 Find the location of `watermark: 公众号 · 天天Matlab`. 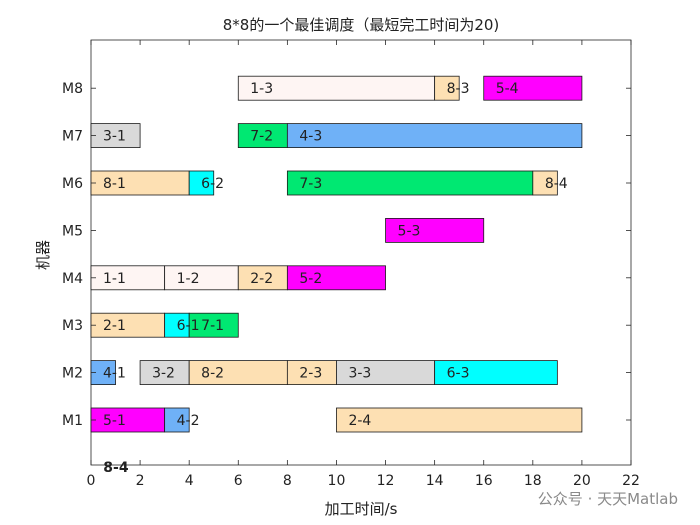

watermark: 公众号 · 天天Matlab is located at coordinates (607, 499).